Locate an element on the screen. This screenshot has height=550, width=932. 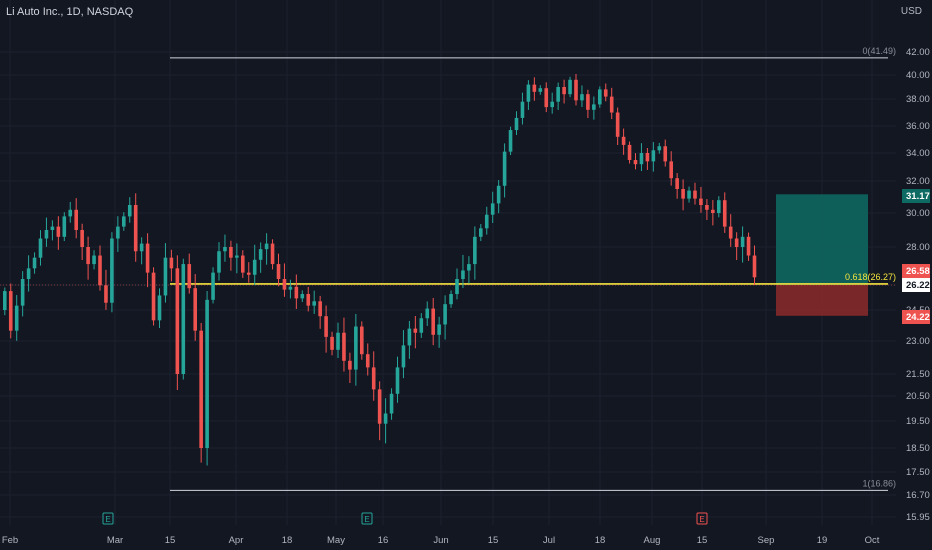
time-tick: Oct is located at coordinates (872, 540).